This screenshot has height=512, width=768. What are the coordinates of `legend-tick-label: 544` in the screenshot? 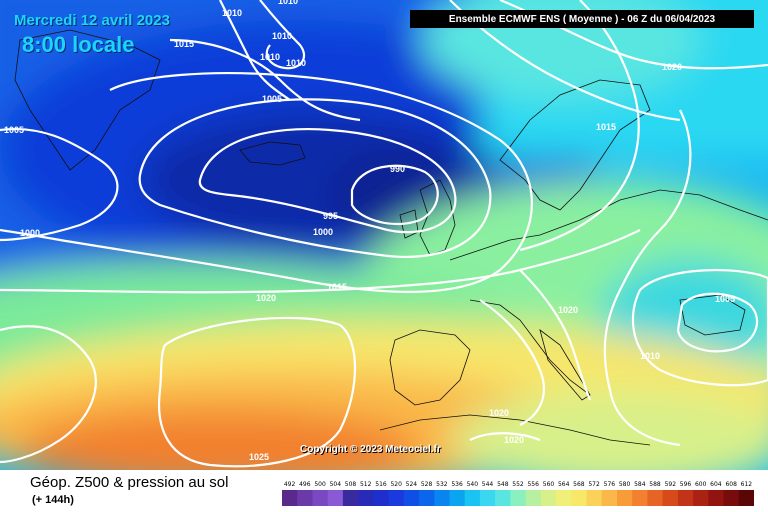 It's located at (488, 484).